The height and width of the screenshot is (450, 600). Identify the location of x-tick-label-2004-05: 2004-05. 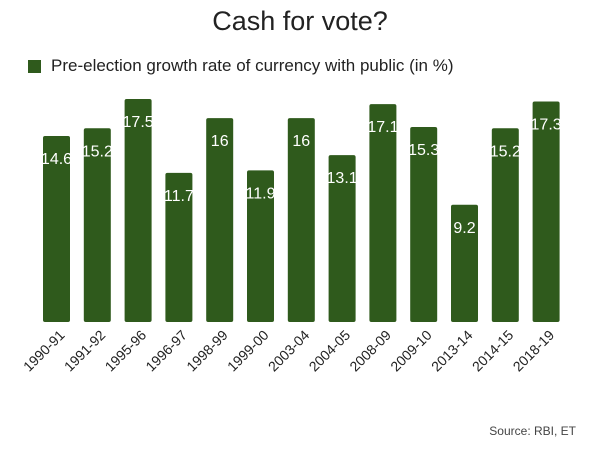
(330, 351).